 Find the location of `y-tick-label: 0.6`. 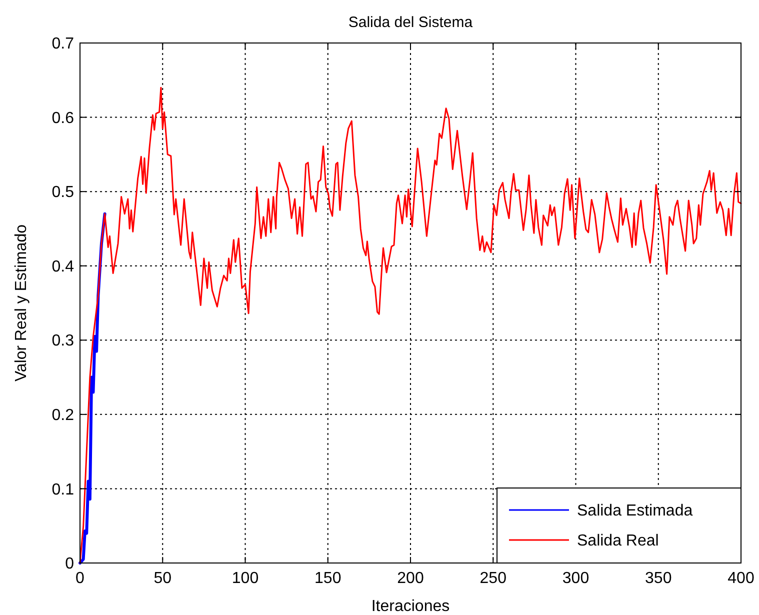

y-tick-label: 0.6 is located at coordinates (63, 118).